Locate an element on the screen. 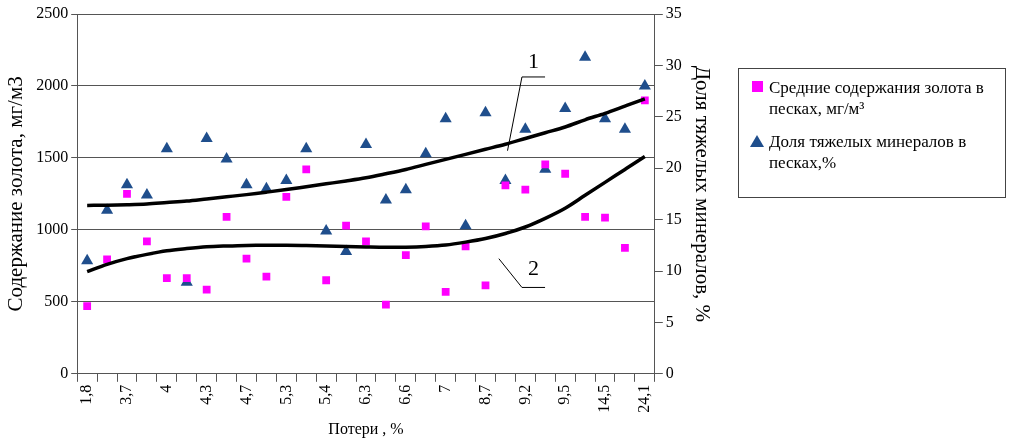  y-axis-title: Содержание золота, мг/м3 is located at coordinates (15, 194).